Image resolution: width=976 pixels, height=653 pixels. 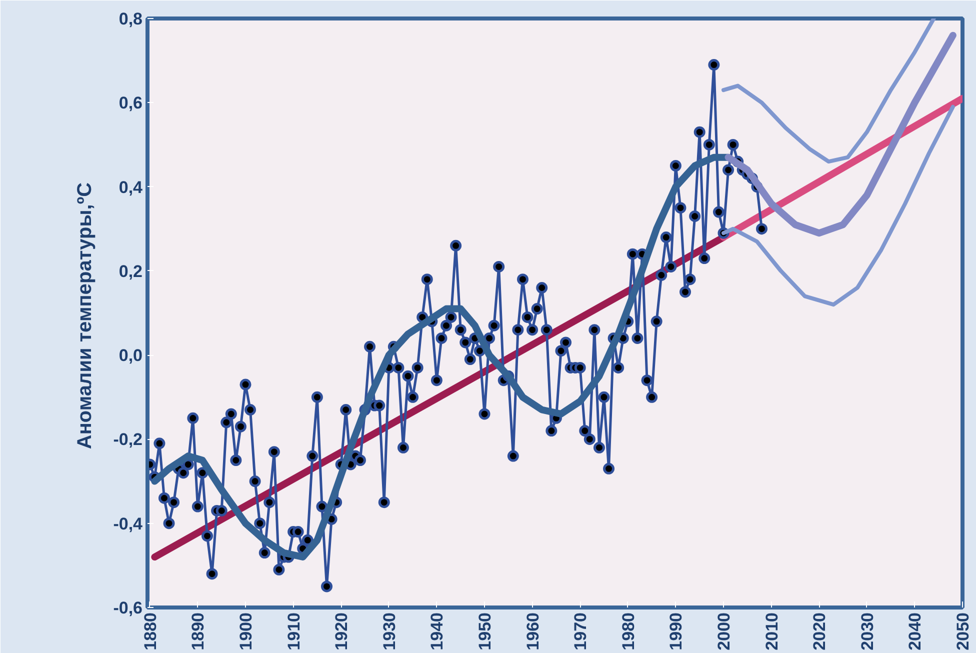 I want to click on x-tick-label: 1890, so click(x=198, y=631).